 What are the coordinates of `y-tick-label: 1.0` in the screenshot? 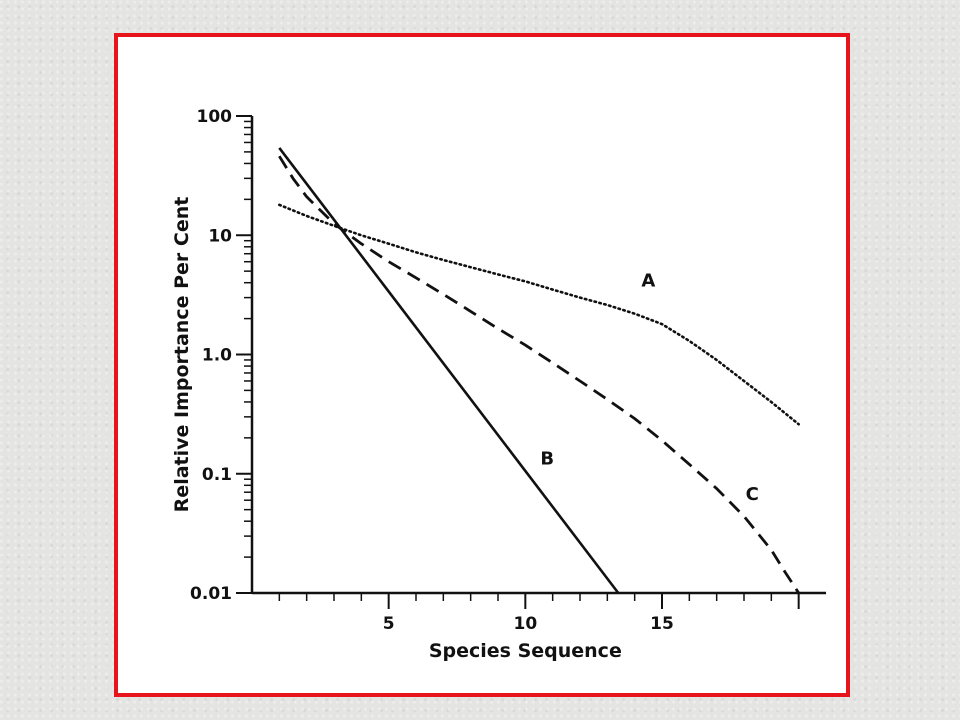 It's located at (217, 356).